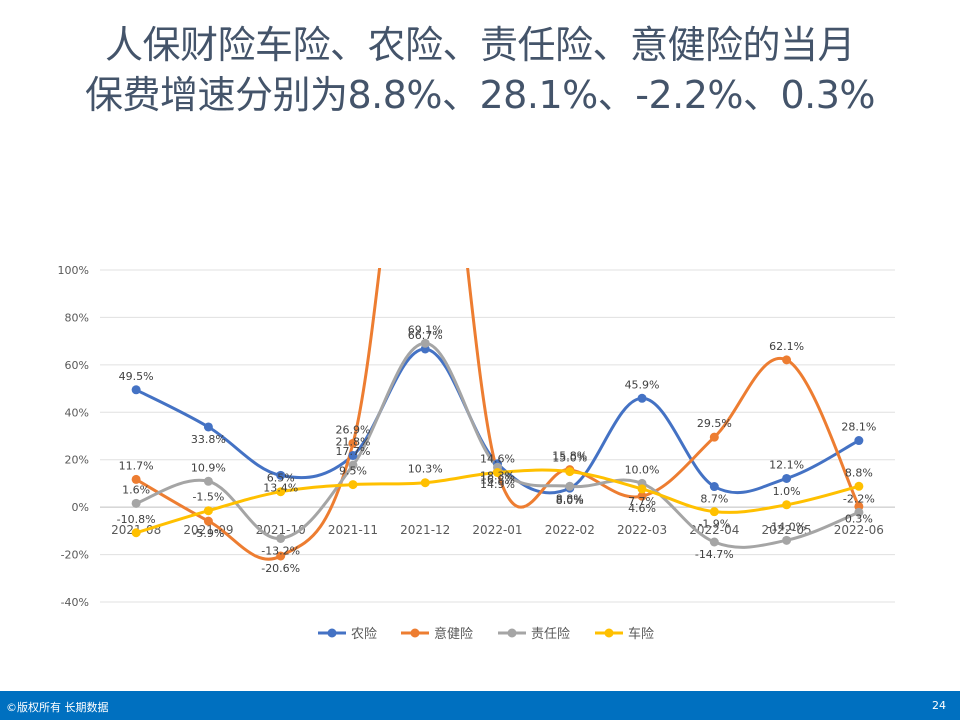 This screenshot has width=960, height=720. I want to click on y-tick-label: -40%, so click(75, 602).